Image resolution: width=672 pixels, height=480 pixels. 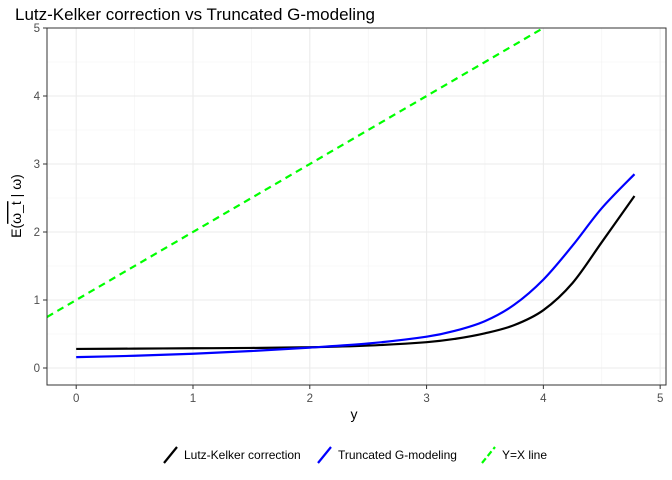 What do you see at coordinates (37, 369) in the screenshot?
I see `y-tick-label: 0` at bounding box center [37, 369].